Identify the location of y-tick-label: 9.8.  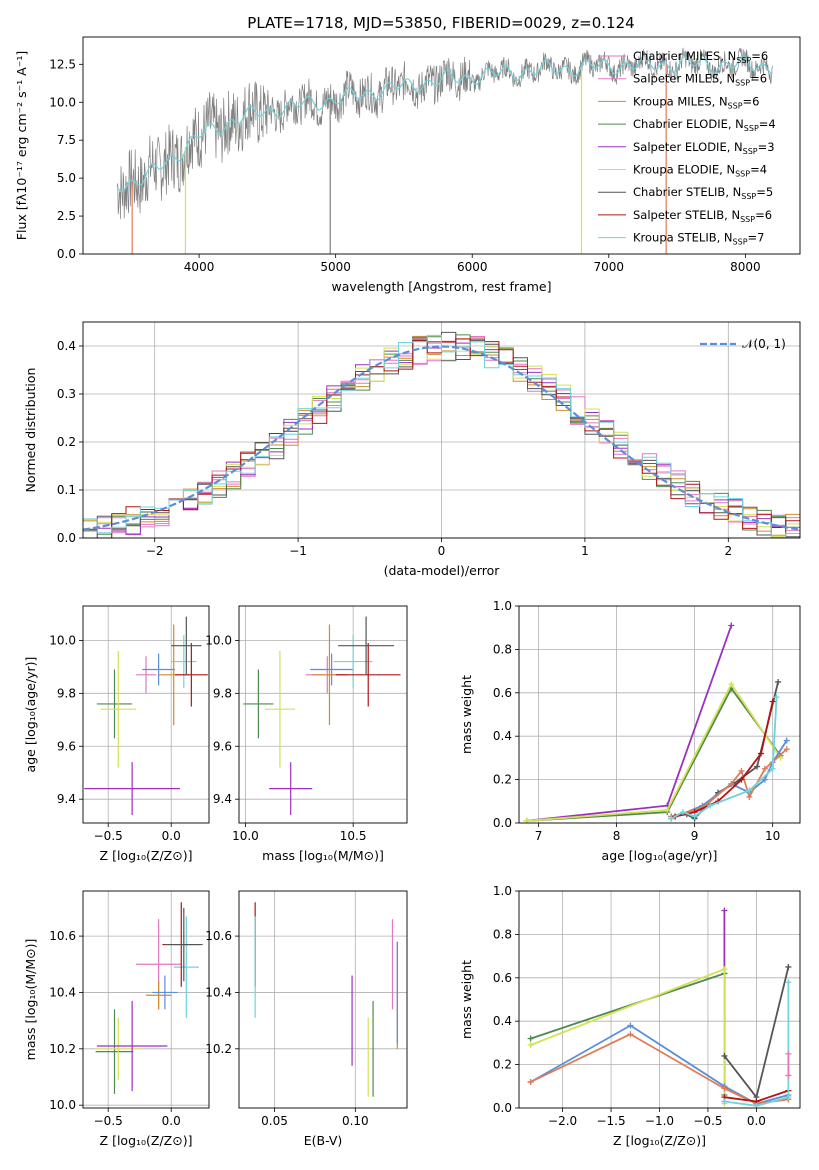
(66, 693).